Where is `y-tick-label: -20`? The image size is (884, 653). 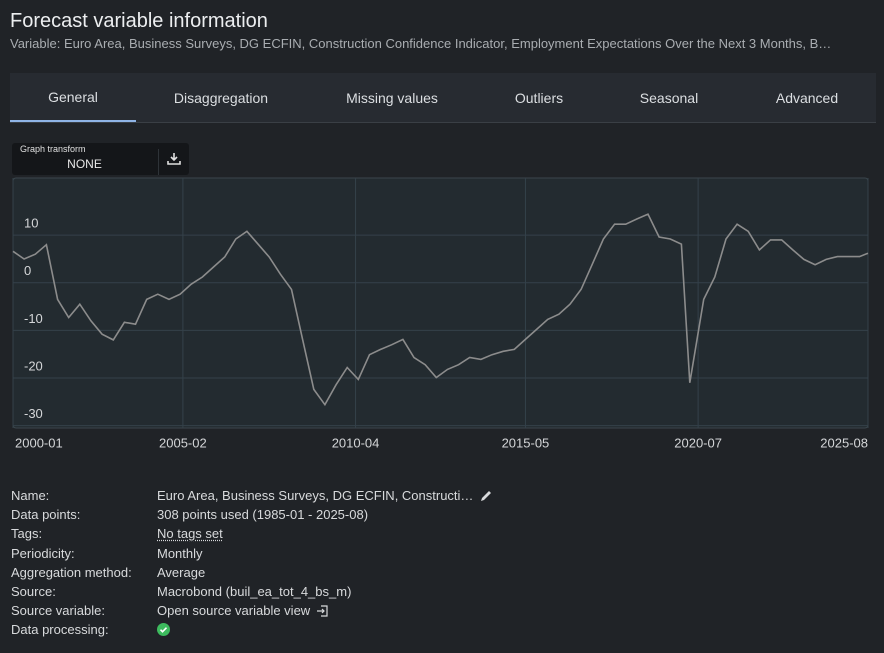
y-tick-label: -20 is located at coordinates (33, 365).